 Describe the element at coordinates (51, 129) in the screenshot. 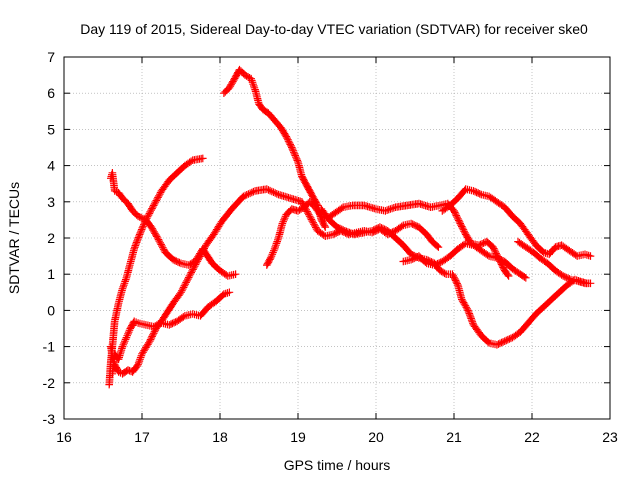

I see `y-tick-label: 5` at that location.